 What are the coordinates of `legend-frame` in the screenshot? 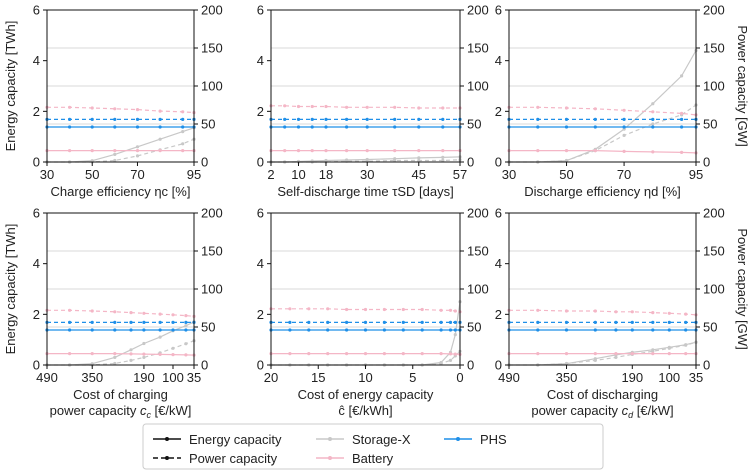 It's located at (373, 446).